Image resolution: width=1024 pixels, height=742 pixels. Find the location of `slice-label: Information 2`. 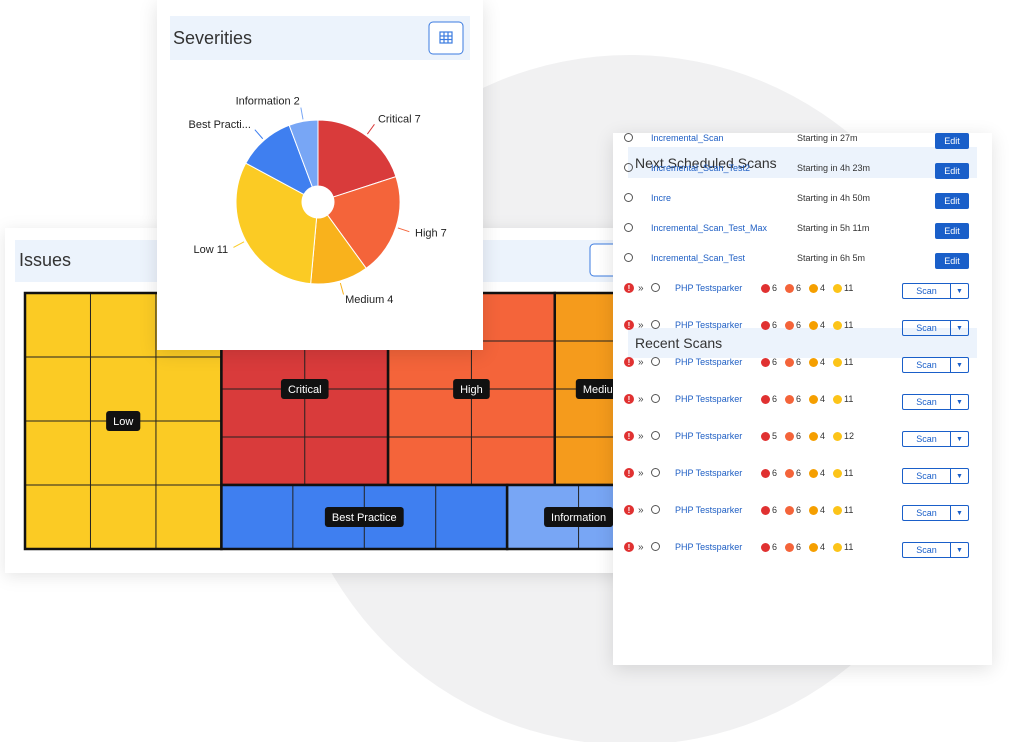

slice-label: Information 2 is located at coordinates (268, 102).